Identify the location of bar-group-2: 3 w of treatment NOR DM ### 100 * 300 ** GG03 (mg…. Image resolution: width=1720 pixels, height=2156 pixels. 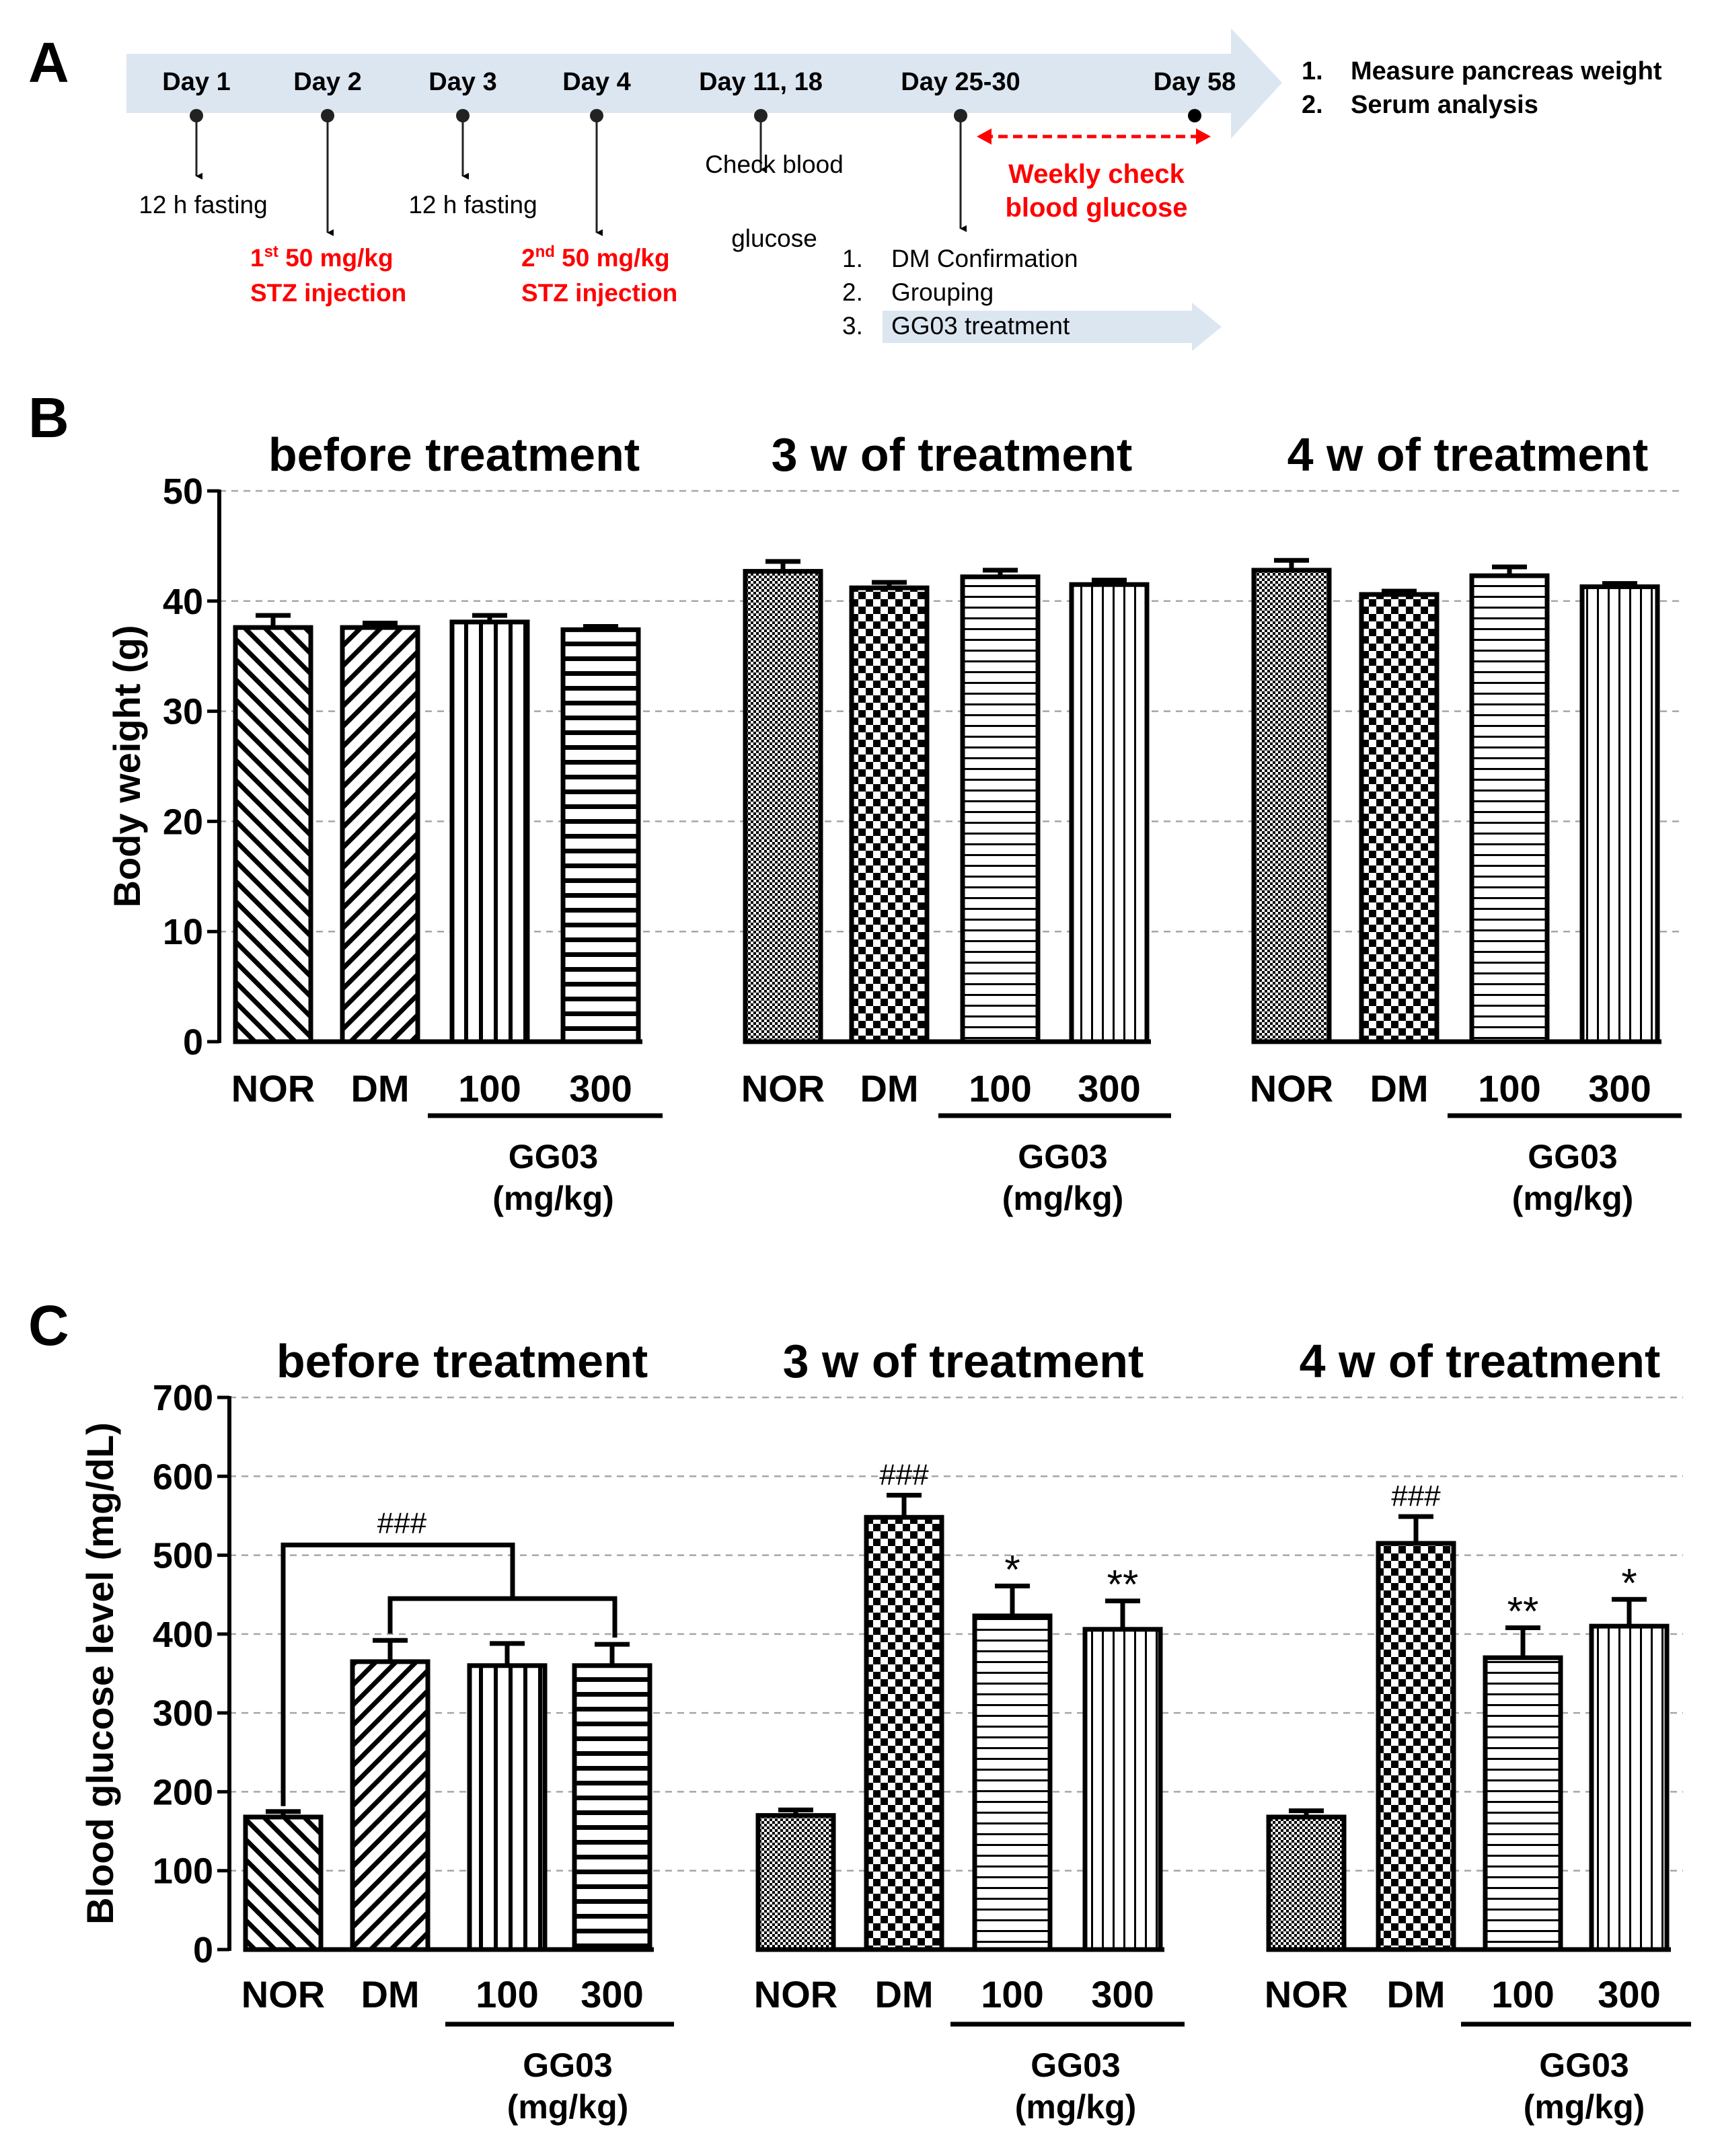
(969, 1731).